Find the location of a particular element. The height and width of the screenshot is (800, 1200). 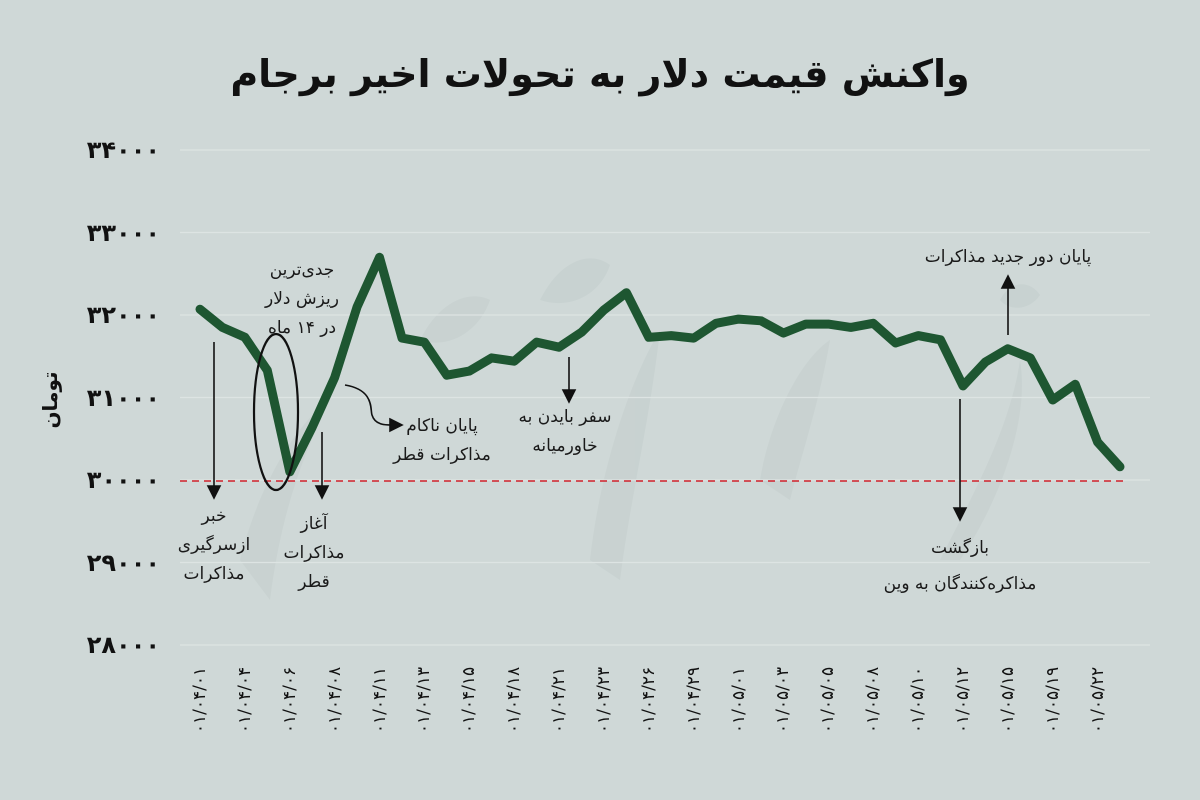

y-tick-label: ۳۲۰۰۰ is located at coordinates (123, 315).